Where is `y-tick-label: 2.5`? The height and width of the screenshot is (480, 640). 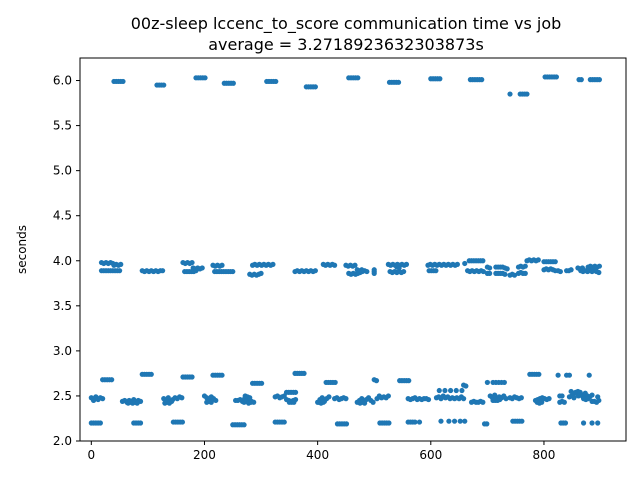
y-tick-label: 2.5 is located at coordinates (62, 396).